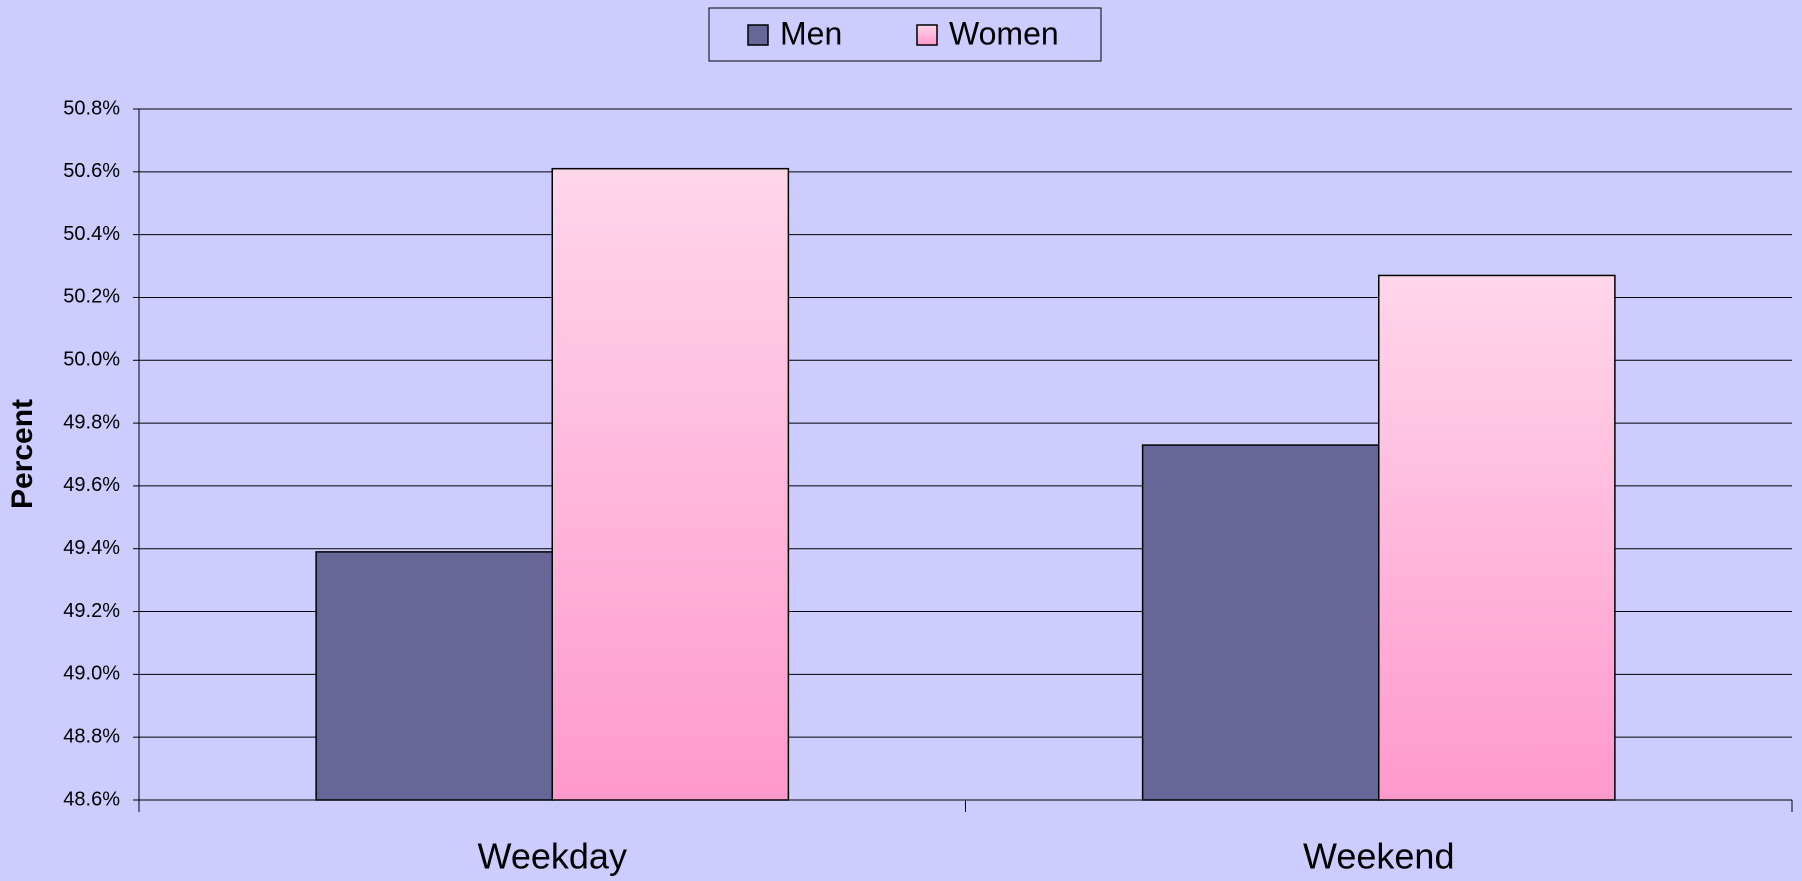 The height and width of the screenshot is (881, 1802). I want to click on y-tick-label: 50.0%, so click(91, 360).